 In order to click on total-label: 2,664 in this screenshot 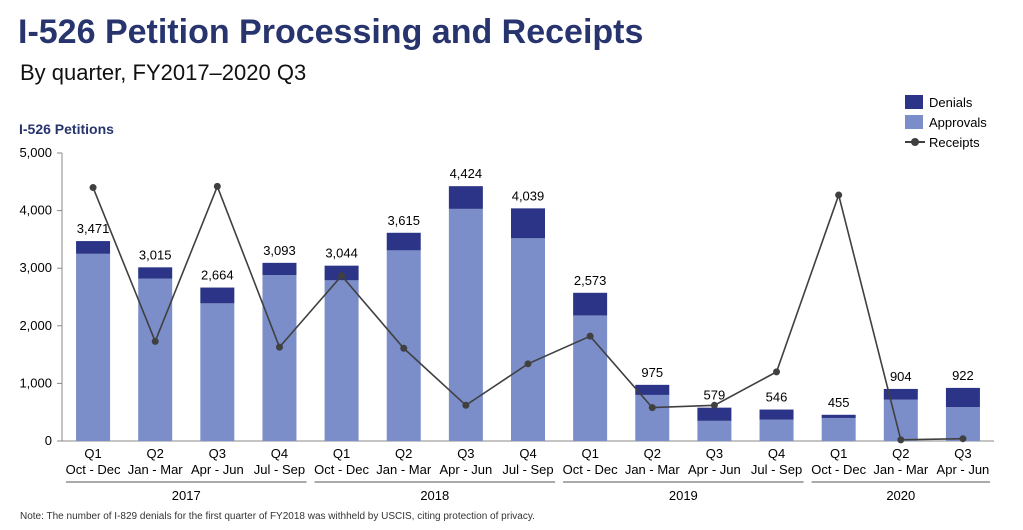, I will do `click(217, 275)`.